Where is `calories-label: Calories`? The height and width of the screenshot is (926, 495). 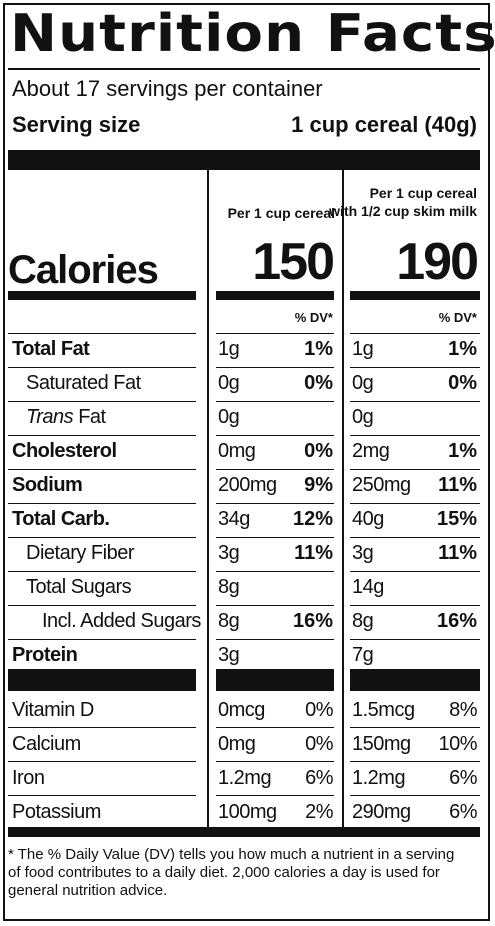
calories-label: Calories is located at coordinates (83, 270).